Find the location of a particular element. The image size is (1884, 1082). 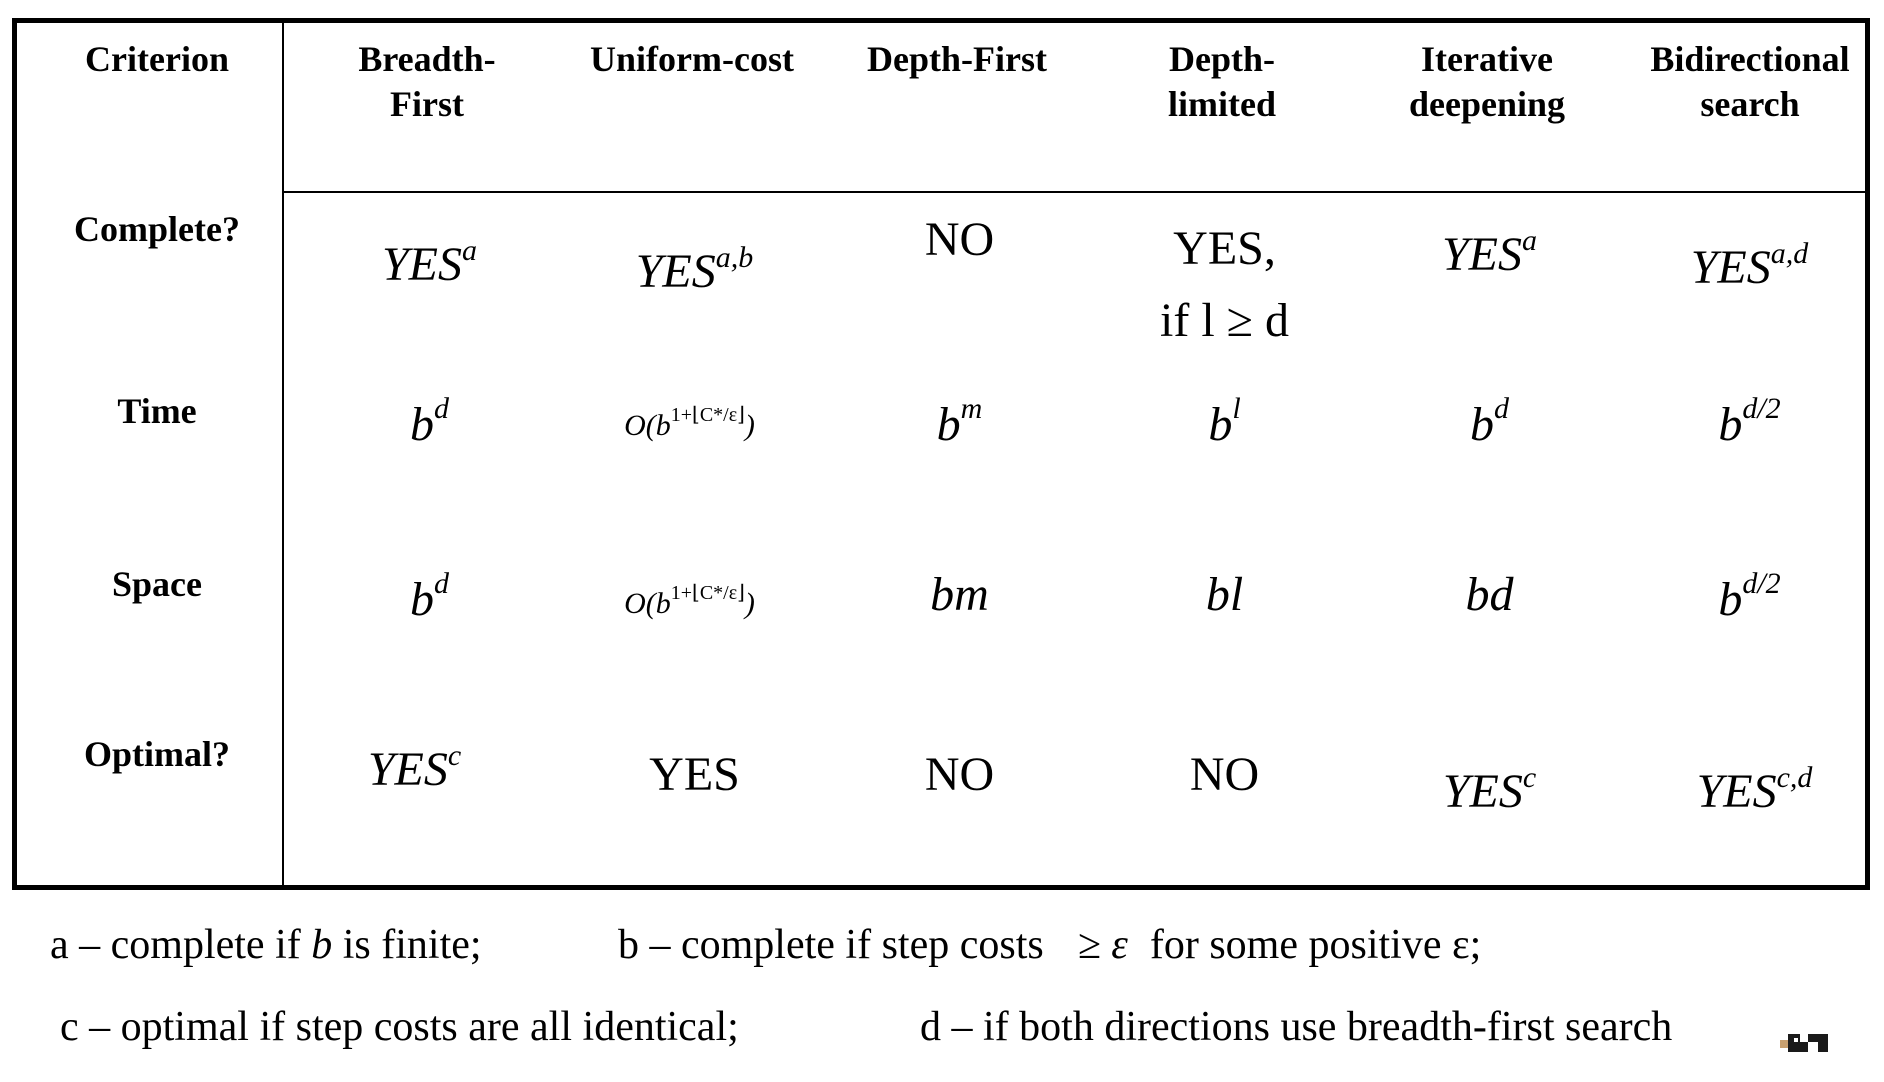

header-breadth-first: Breadth- First is located at coordinates (427, 81).